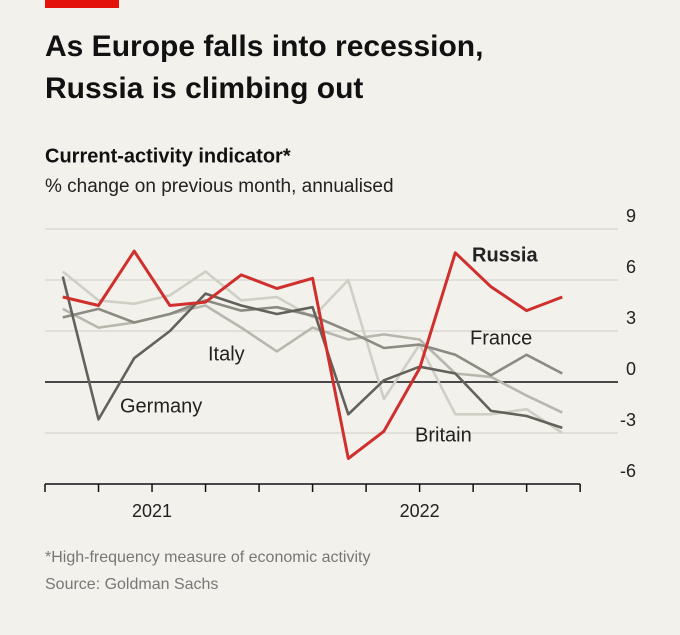  Describe the element at coordinates (420, 511) in the screenshot. I see `x-tick-label: 2022` at that location.